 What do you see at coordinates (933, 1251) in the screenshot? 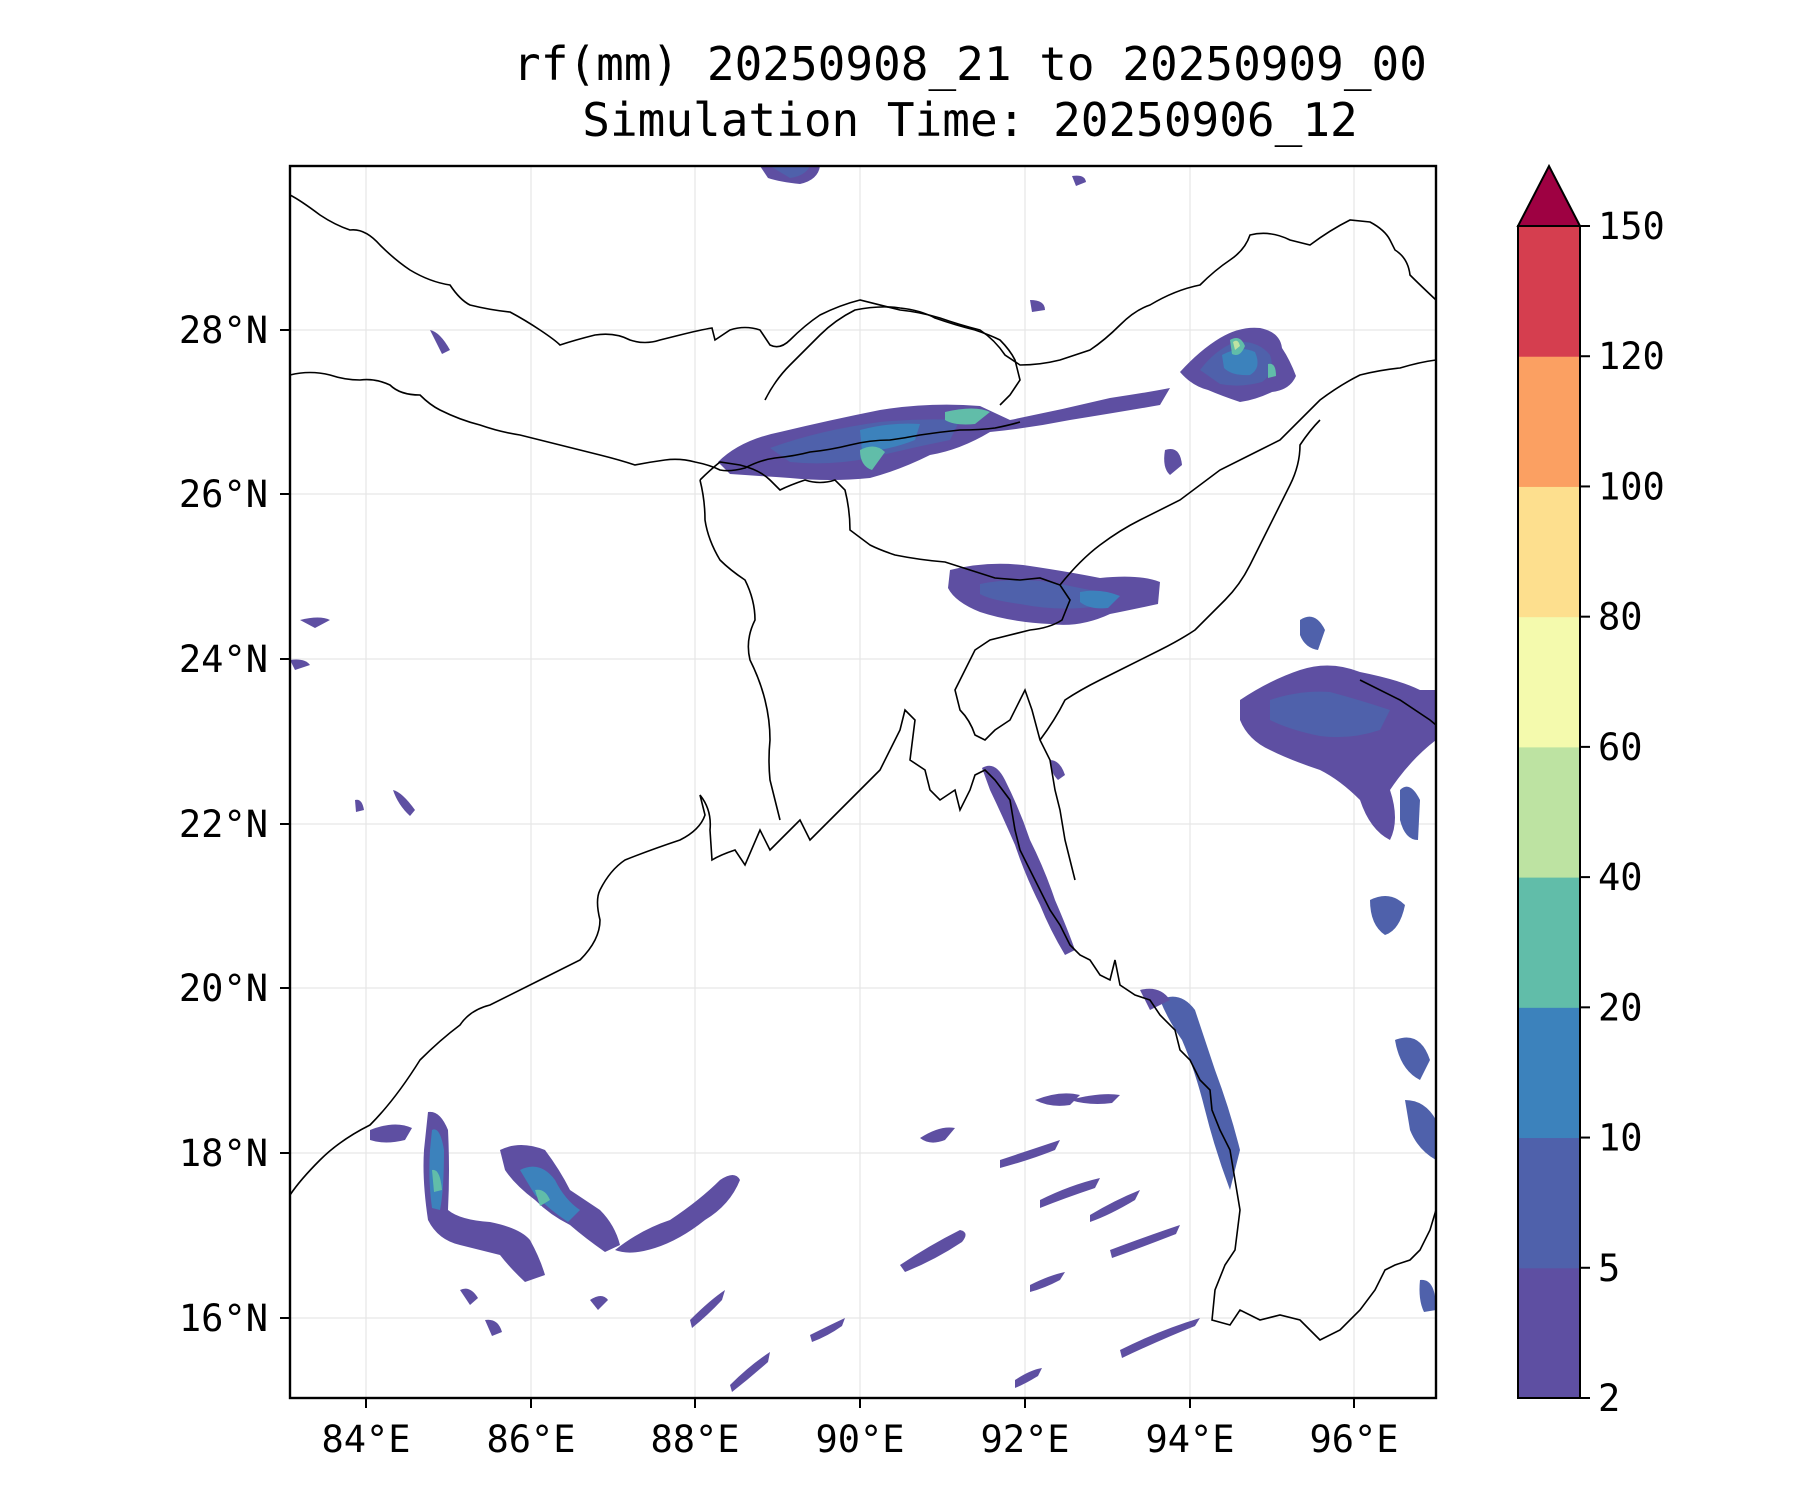
I see `rain-streaks-south` at bounding box center [933, 1251].